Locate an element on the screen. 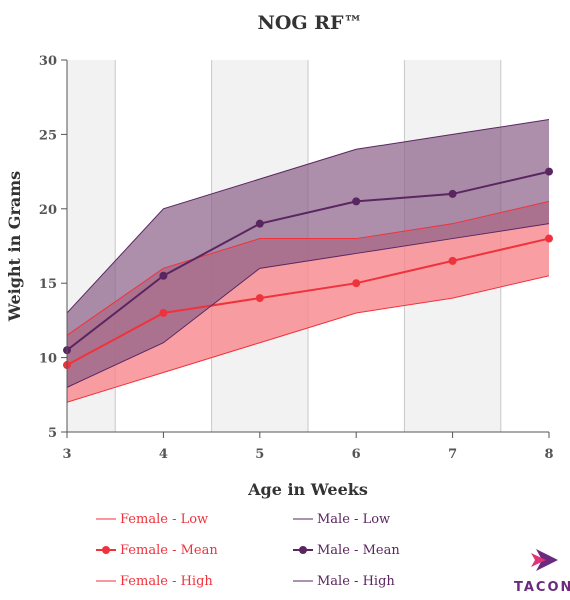 The height and width of the screenshot is (600, 570). legend-marker-male-mean is located at coordinates (303, 550).